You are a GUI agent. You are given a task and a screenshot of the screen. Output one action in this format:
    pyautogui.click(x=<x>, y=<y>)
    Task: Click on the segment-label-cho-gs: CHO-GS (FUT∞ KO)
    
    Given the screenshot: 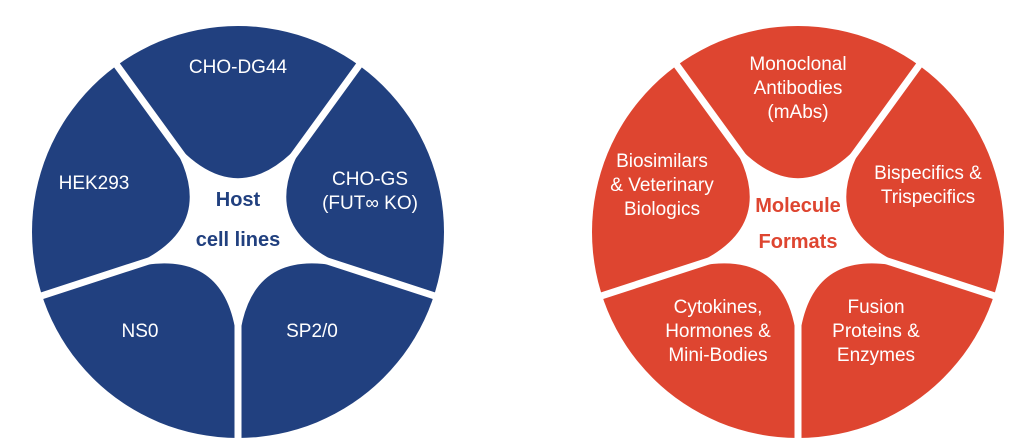 What is the action you would take?
    pyautogui.click(x=370, y=191)
    